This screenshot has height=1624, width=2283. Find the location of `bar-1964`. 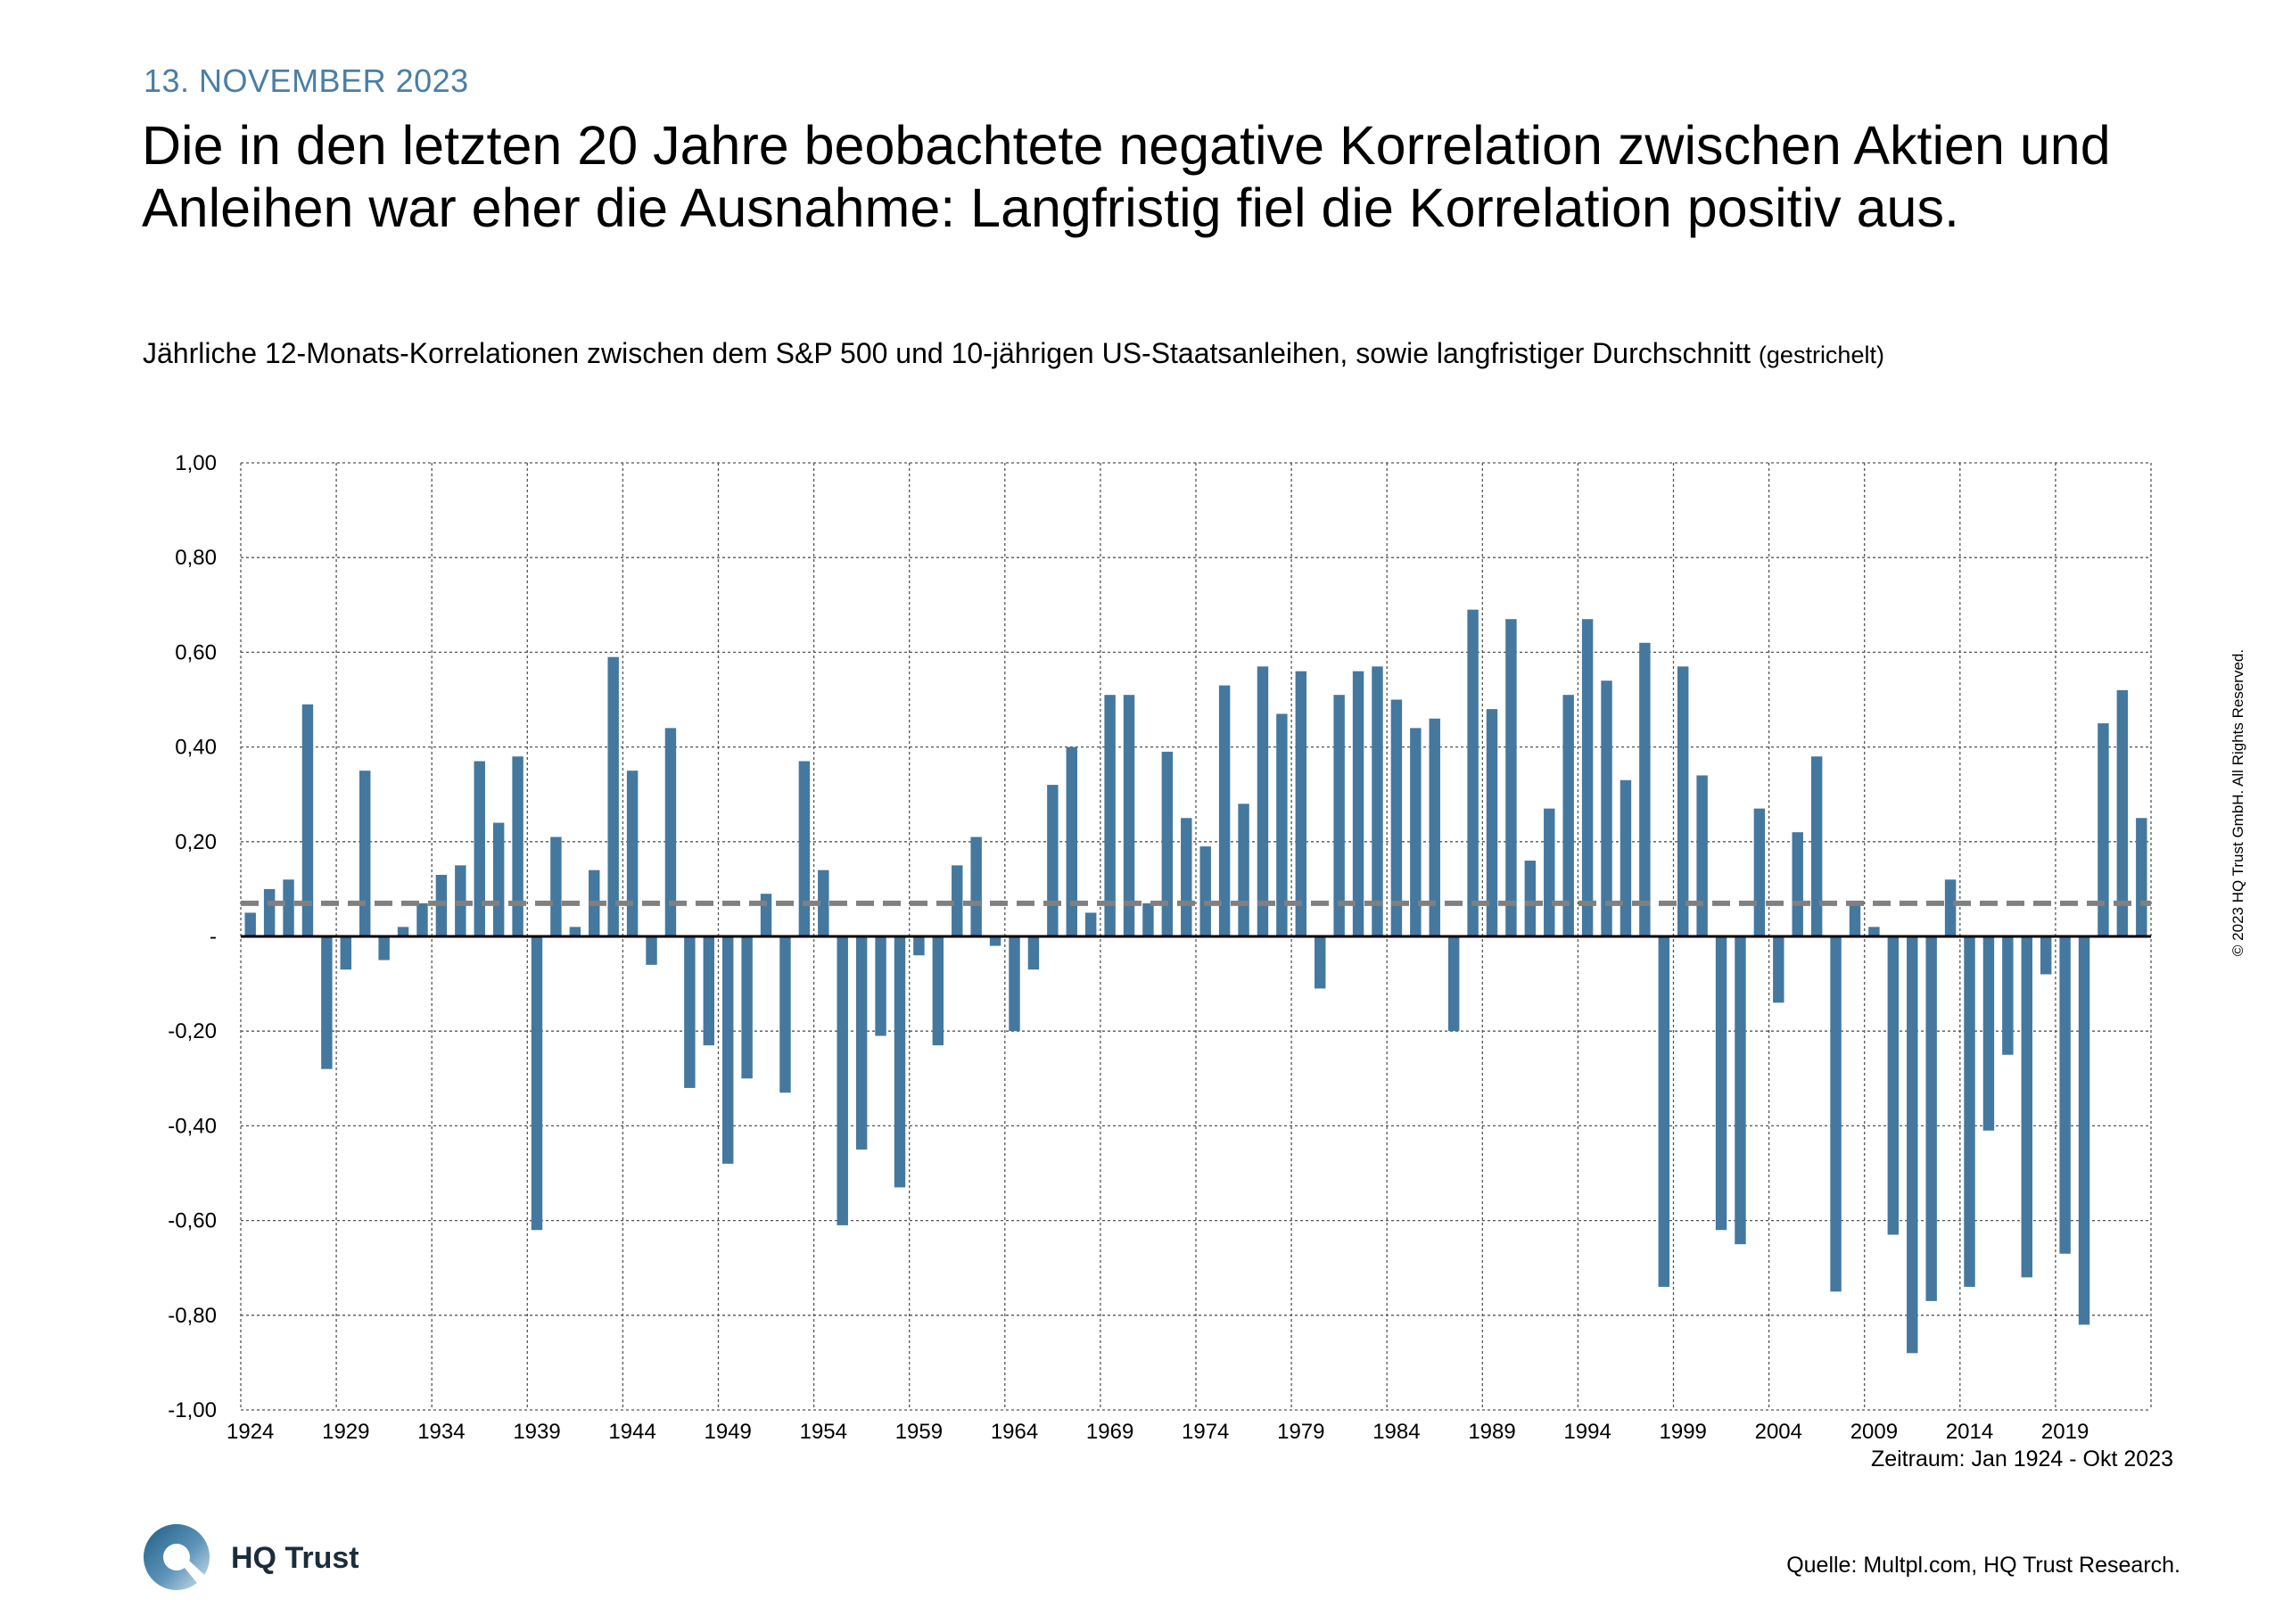

bar-1964 is located at coordinates (1014, 984).